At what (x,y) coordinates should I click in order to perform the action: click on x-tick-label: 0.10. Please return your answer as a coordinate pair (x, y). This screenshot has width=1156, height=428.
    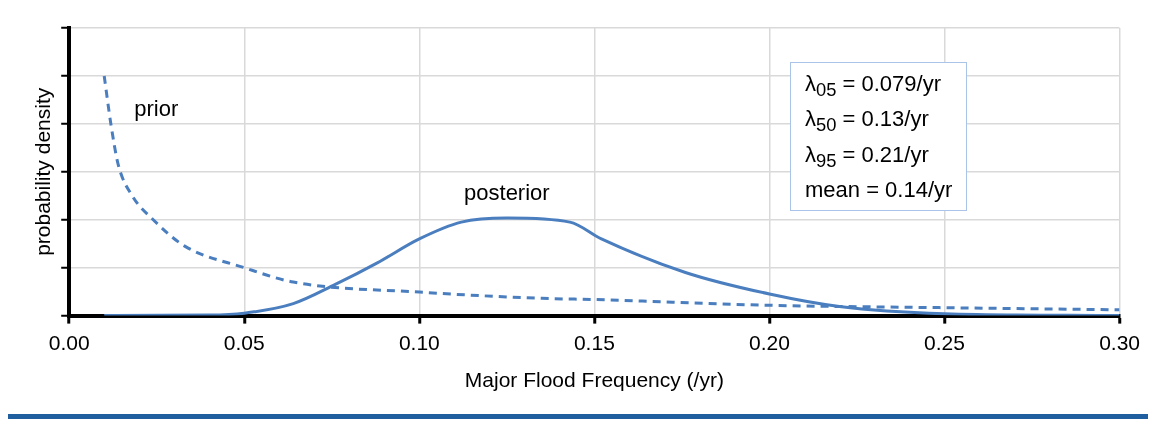
    Looking at the image, I should click on (419, 342).